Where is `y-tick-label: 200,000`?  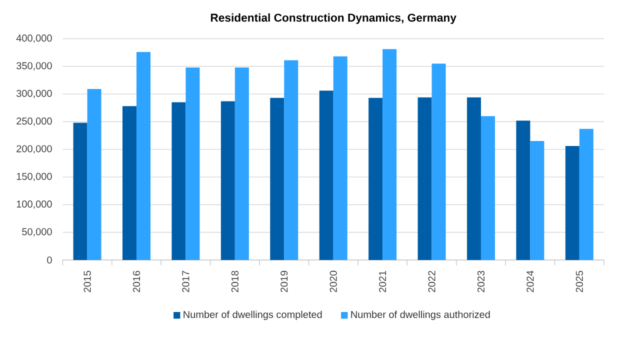 y-tick-label: 200,000 is located at coordinates (34, 149).